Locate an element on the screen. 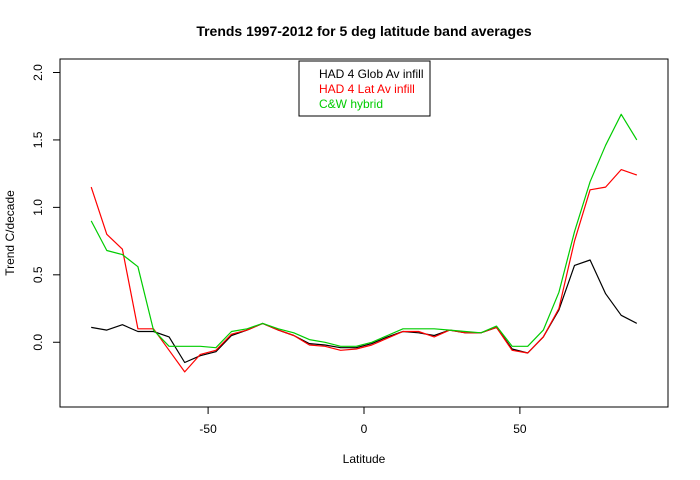 This screenshot has height=480, width=700. y-tick-label: 1.0 is located at coordinates (38, 207).